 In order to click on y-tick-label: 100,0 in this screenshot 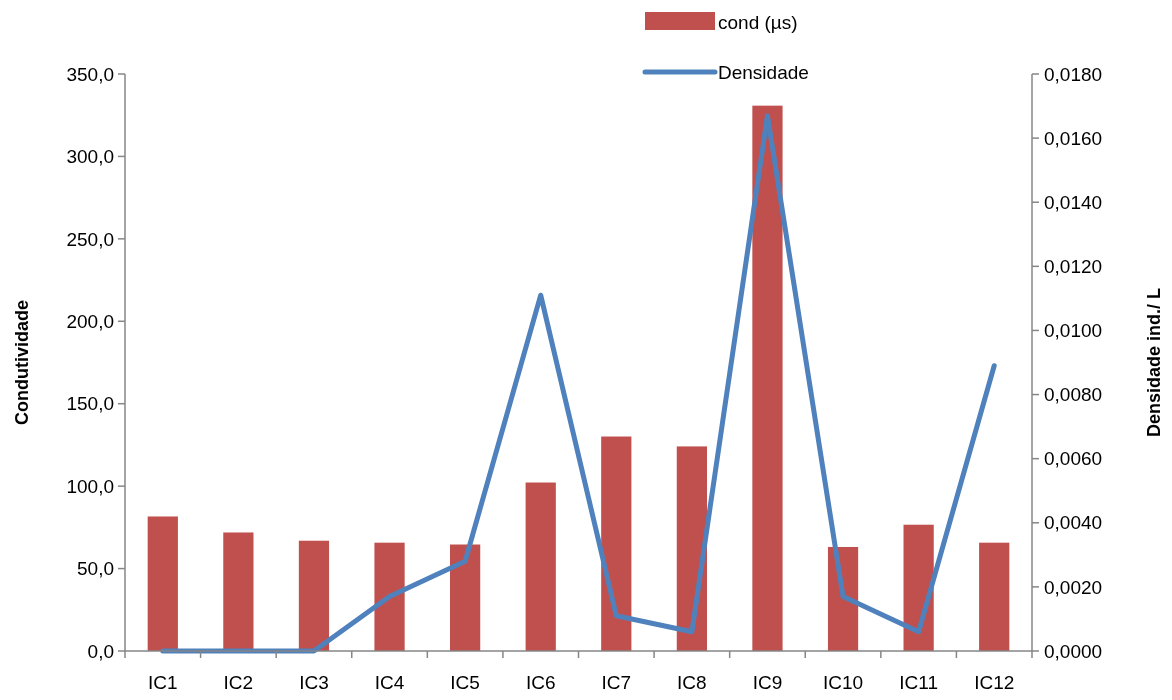, I will do `click(90, 486)`.